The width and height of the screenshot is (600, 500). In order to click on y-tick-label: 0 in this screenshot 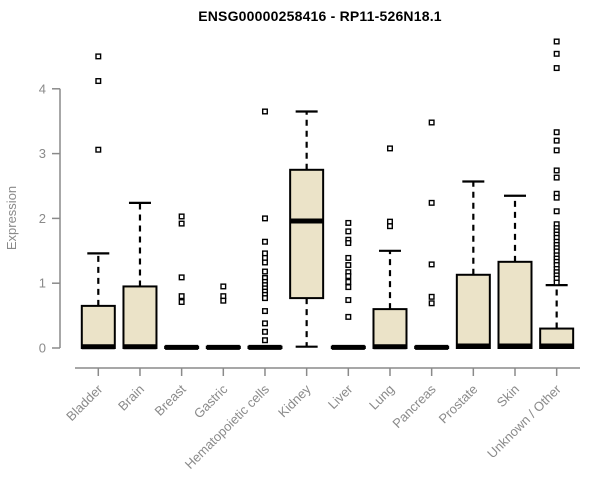, I will do `click(42, 348)`.